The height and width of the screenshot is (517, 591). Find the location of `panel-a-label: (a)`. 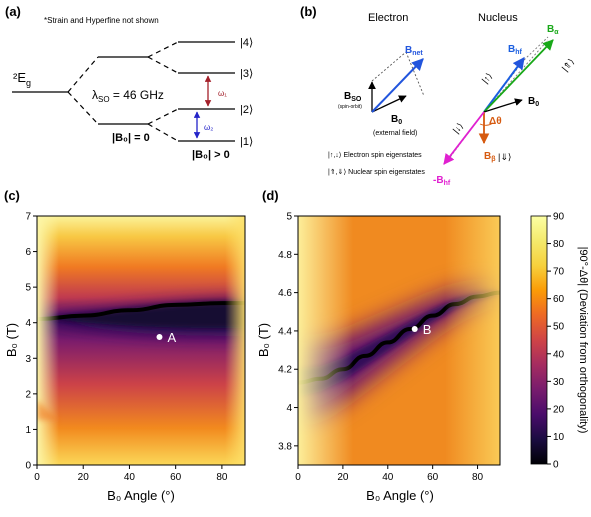

panel-a-label: (a) is located at coordinates (13, 11).